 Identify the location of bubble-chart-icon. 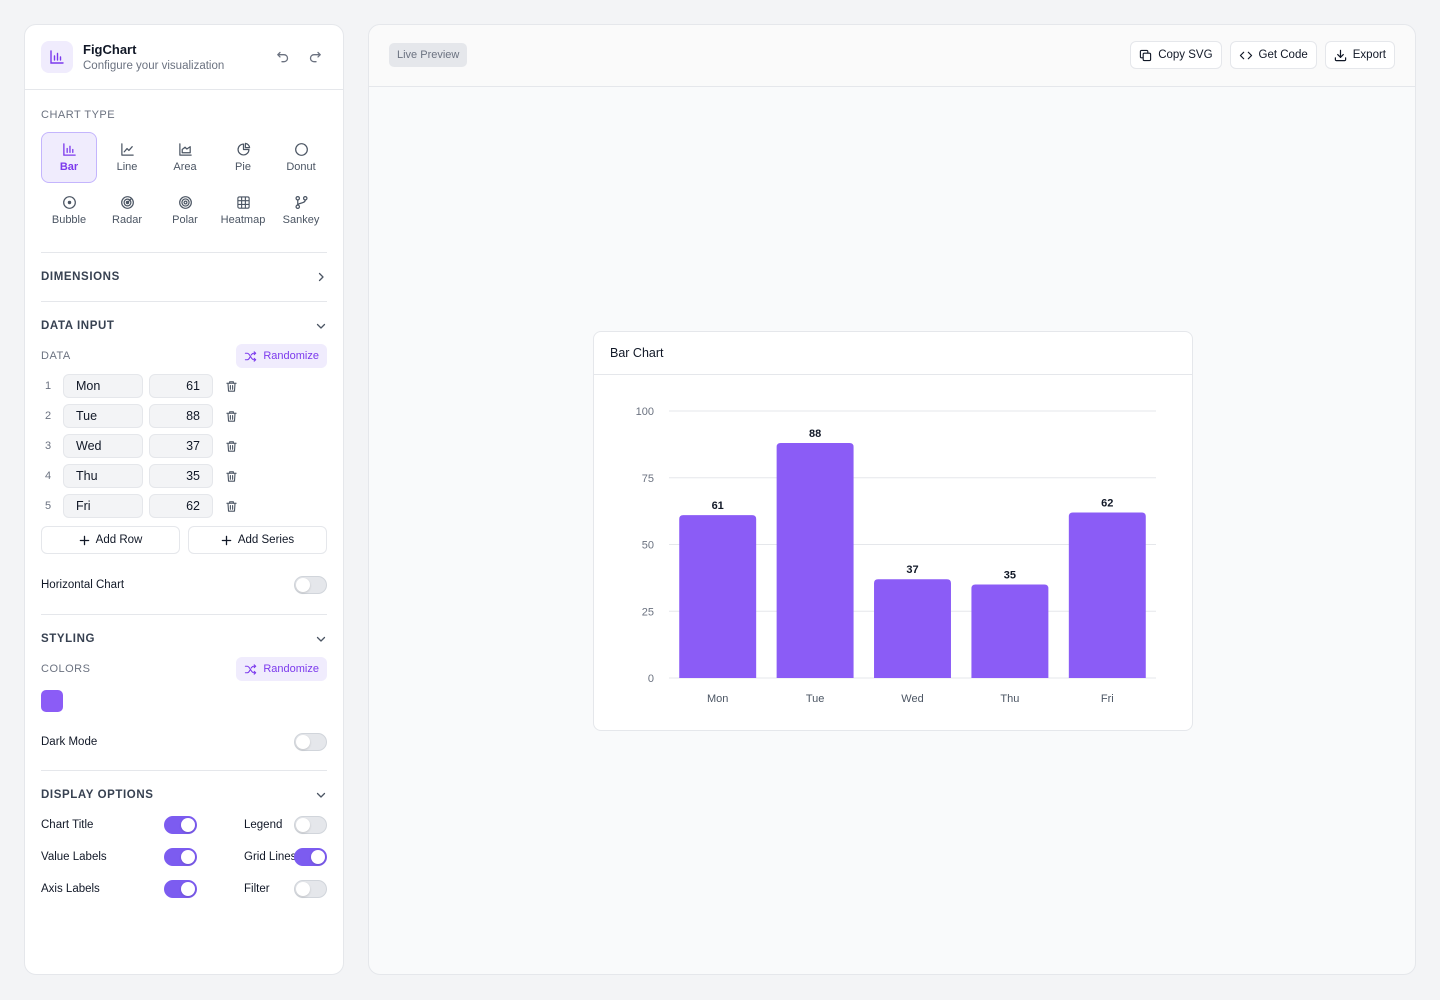
(69, 202).